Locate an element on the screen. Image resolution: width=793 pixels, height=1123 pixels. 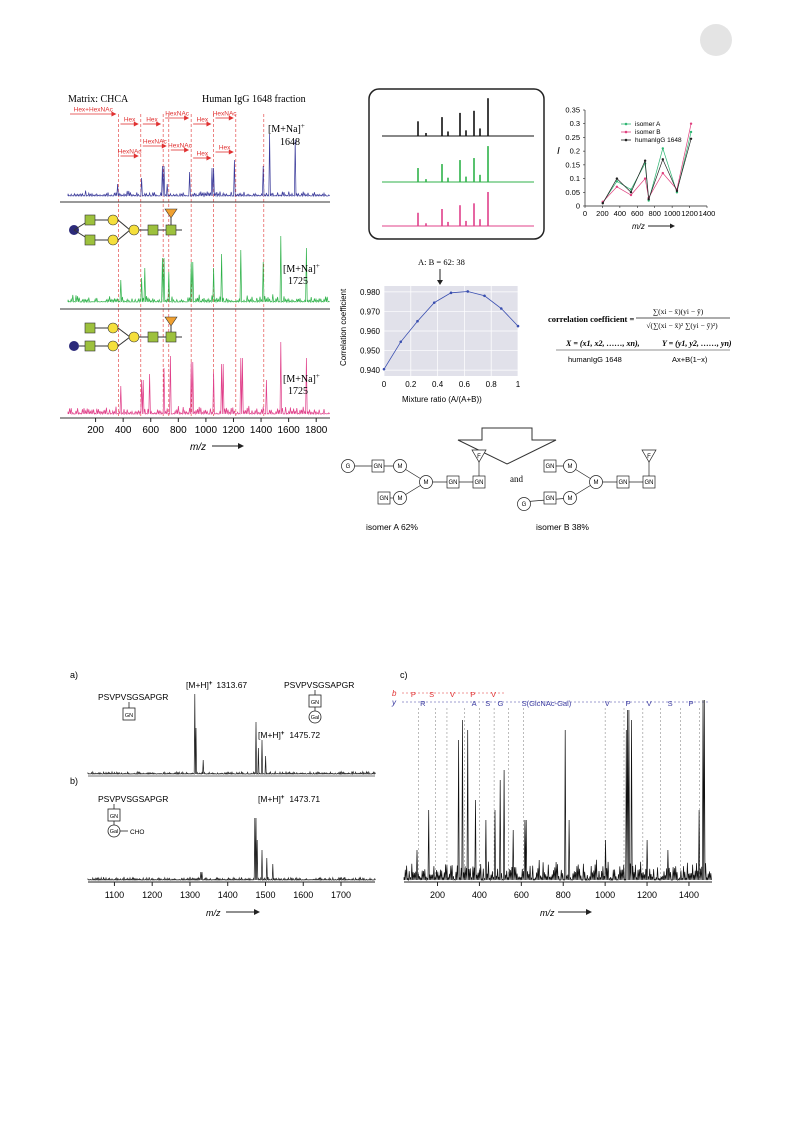
legend-marker is located at coordinates (626, 140).